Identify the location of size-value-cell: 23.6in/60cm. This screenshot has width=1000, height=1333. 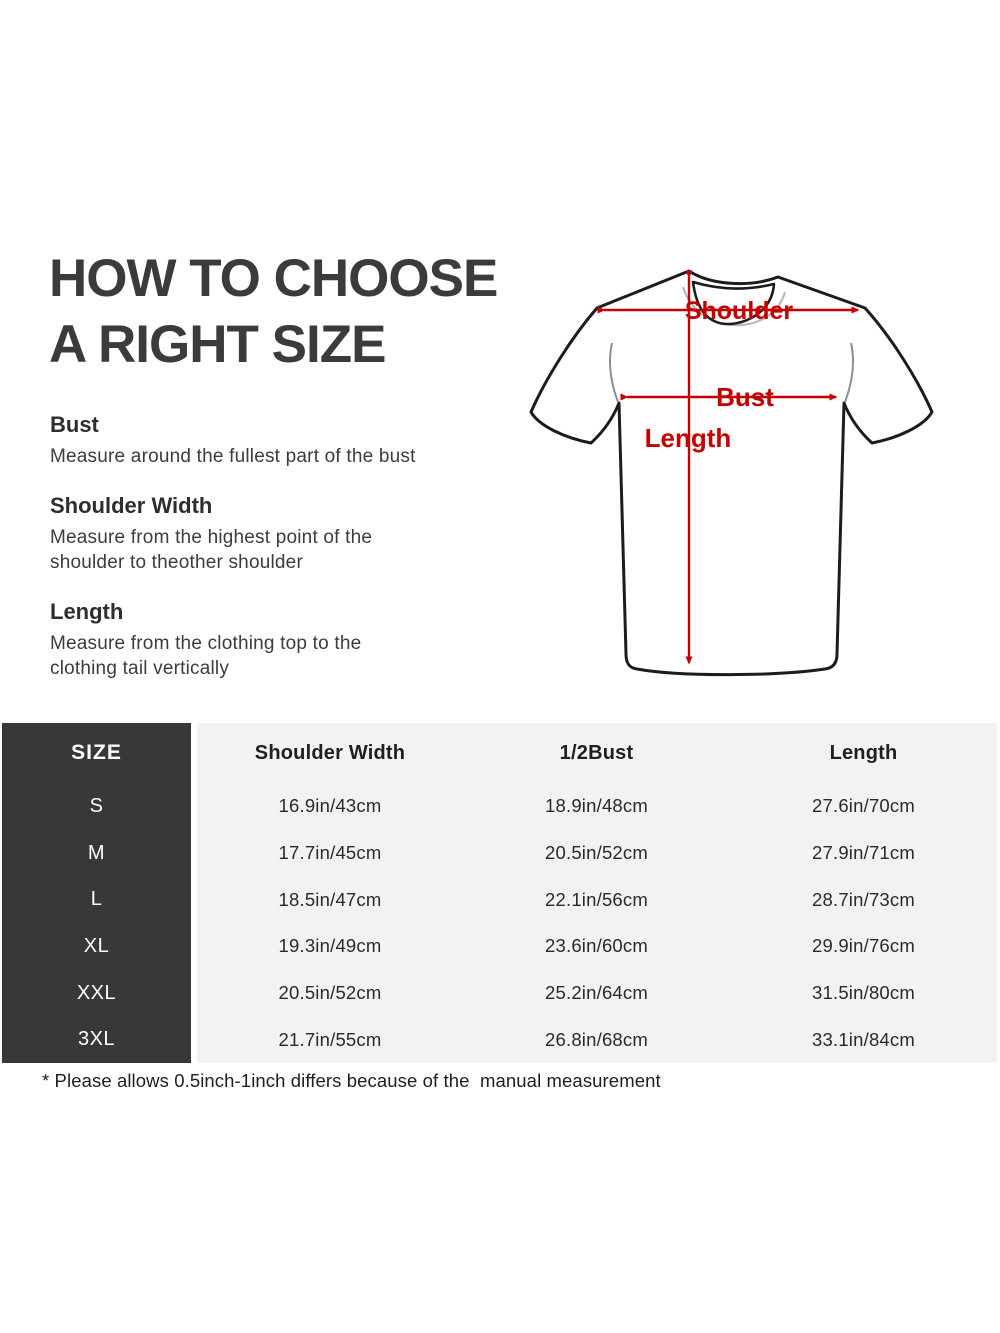
(596, 946).